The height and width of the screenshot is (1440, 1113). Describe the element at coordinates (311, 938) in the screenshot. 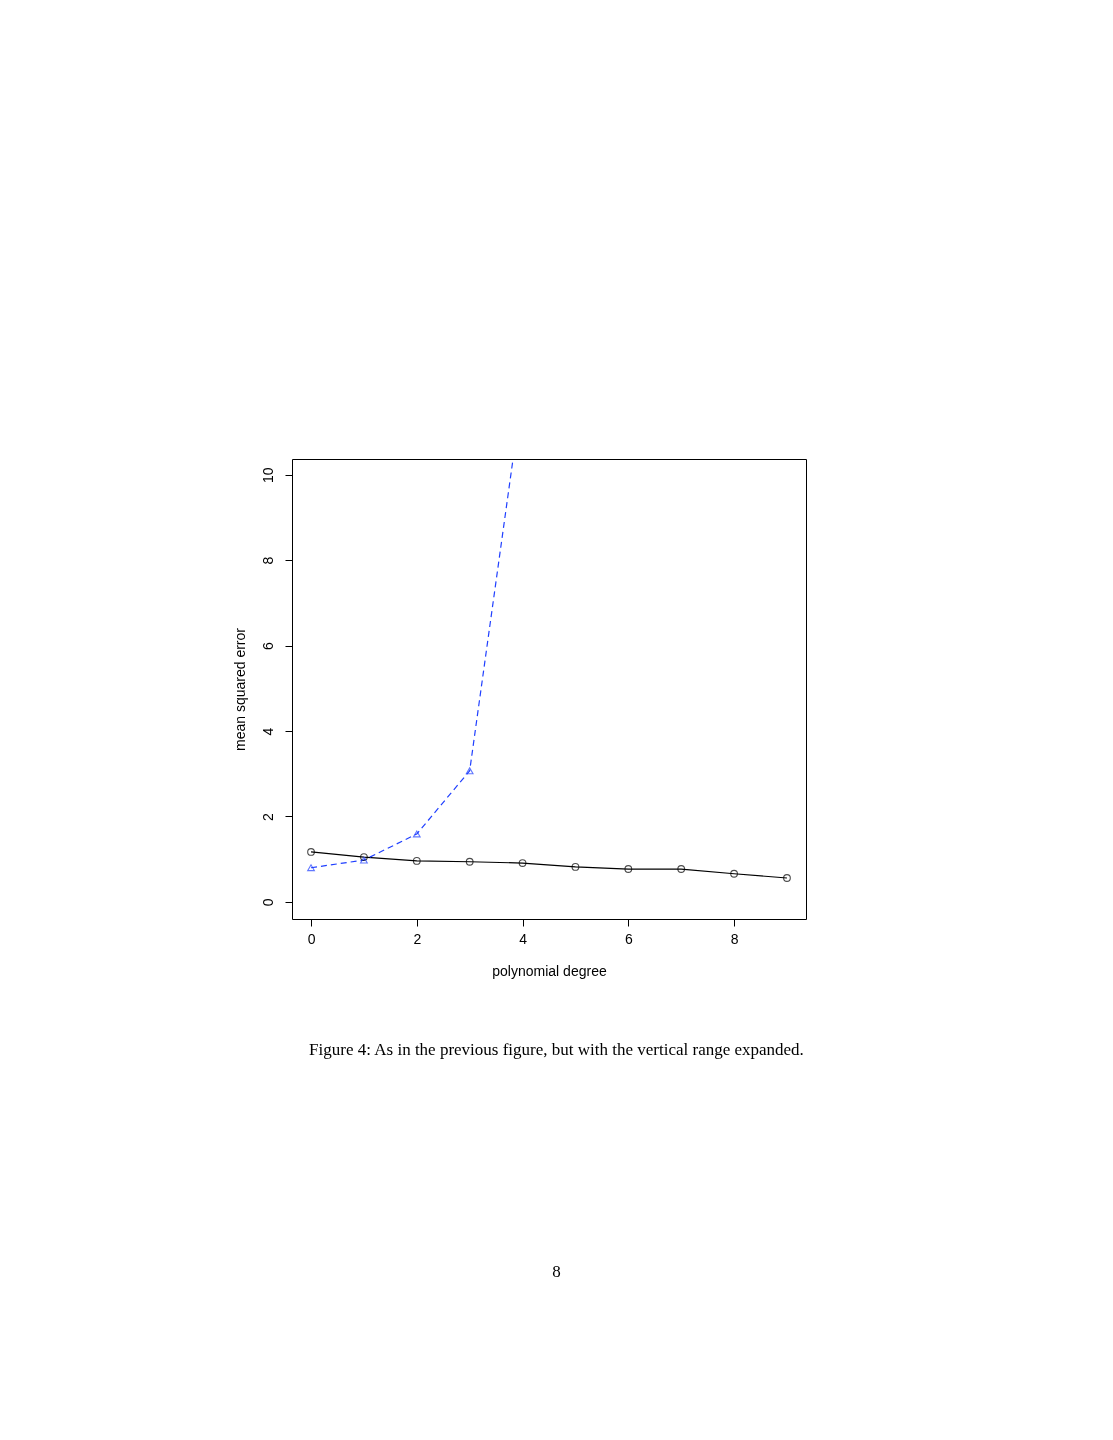

I see `x-tick-label: 0` at that location.